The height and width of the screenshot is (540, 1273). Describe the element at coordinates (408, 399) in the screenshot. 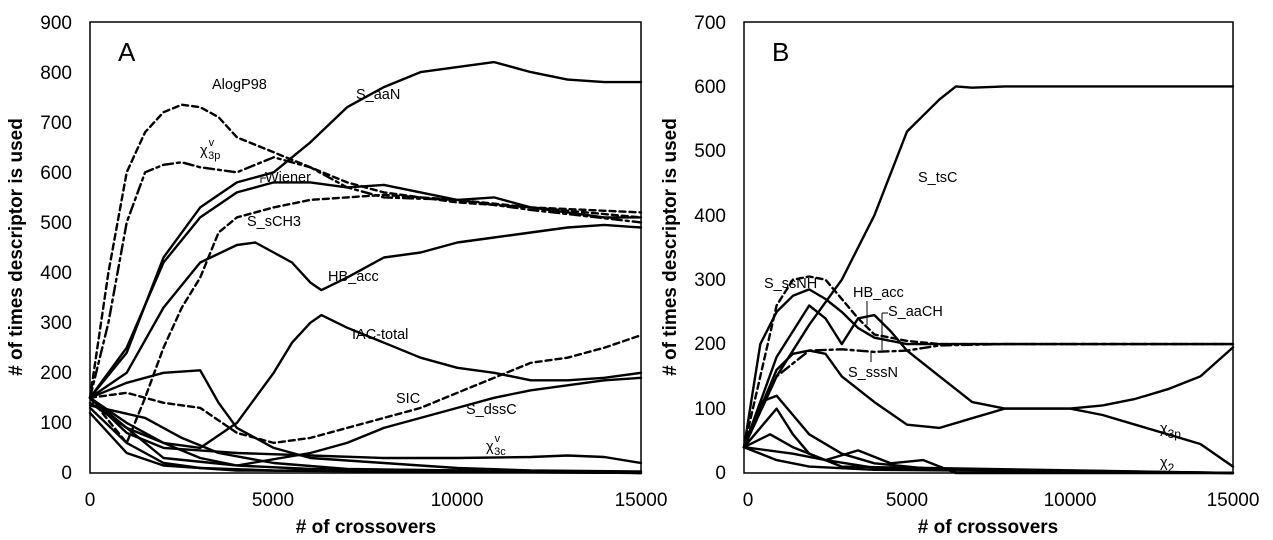

I see `annotation-sic: SIC` at that location.